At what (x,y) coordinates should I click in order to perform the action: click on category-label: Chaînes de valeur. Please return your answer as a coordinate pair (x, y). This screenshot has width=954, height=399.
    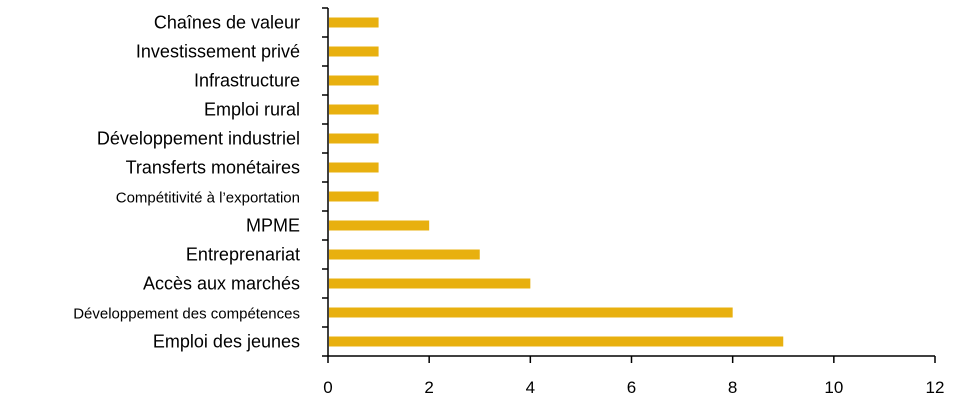
    Looking at the image, I should click on (227, 23).